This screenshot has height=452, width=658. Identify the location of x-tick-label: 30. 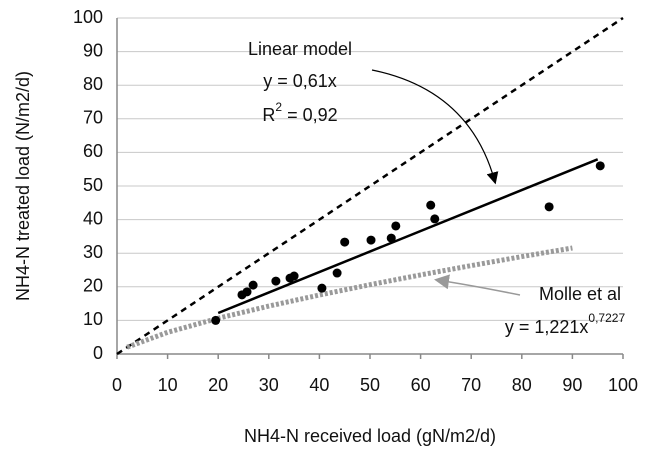
(269, 385).